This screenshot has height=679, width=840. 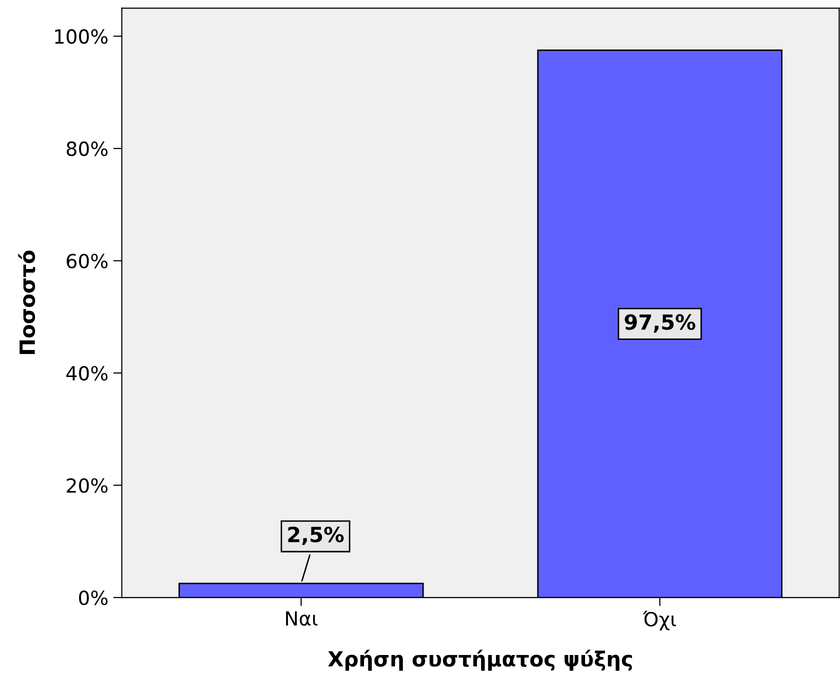 What do you see at coordinates (27, 302) in the screenshot?
I see `y-axis-title: Ποσοστό` at bounding box center [27, 302].